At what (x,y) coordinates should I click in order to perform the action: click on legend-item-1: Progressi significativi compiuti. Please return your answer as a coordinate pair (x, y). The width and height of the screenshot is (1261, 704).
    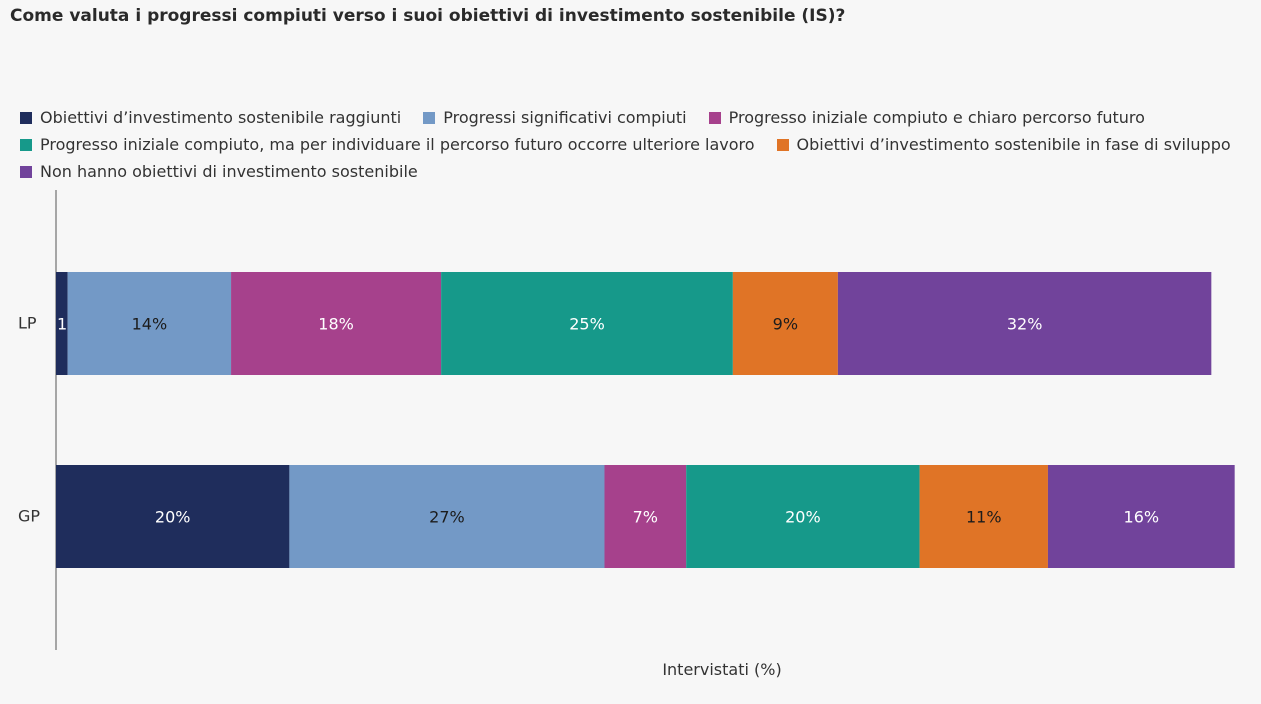
    Looking at the image, I should click on (555, 117).